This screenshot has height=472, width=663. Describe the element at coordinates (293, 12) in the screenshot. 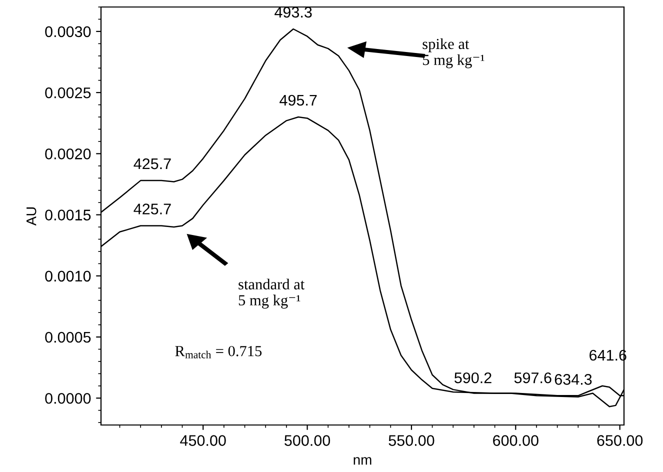

I see `annotation: 493.3` at that location.